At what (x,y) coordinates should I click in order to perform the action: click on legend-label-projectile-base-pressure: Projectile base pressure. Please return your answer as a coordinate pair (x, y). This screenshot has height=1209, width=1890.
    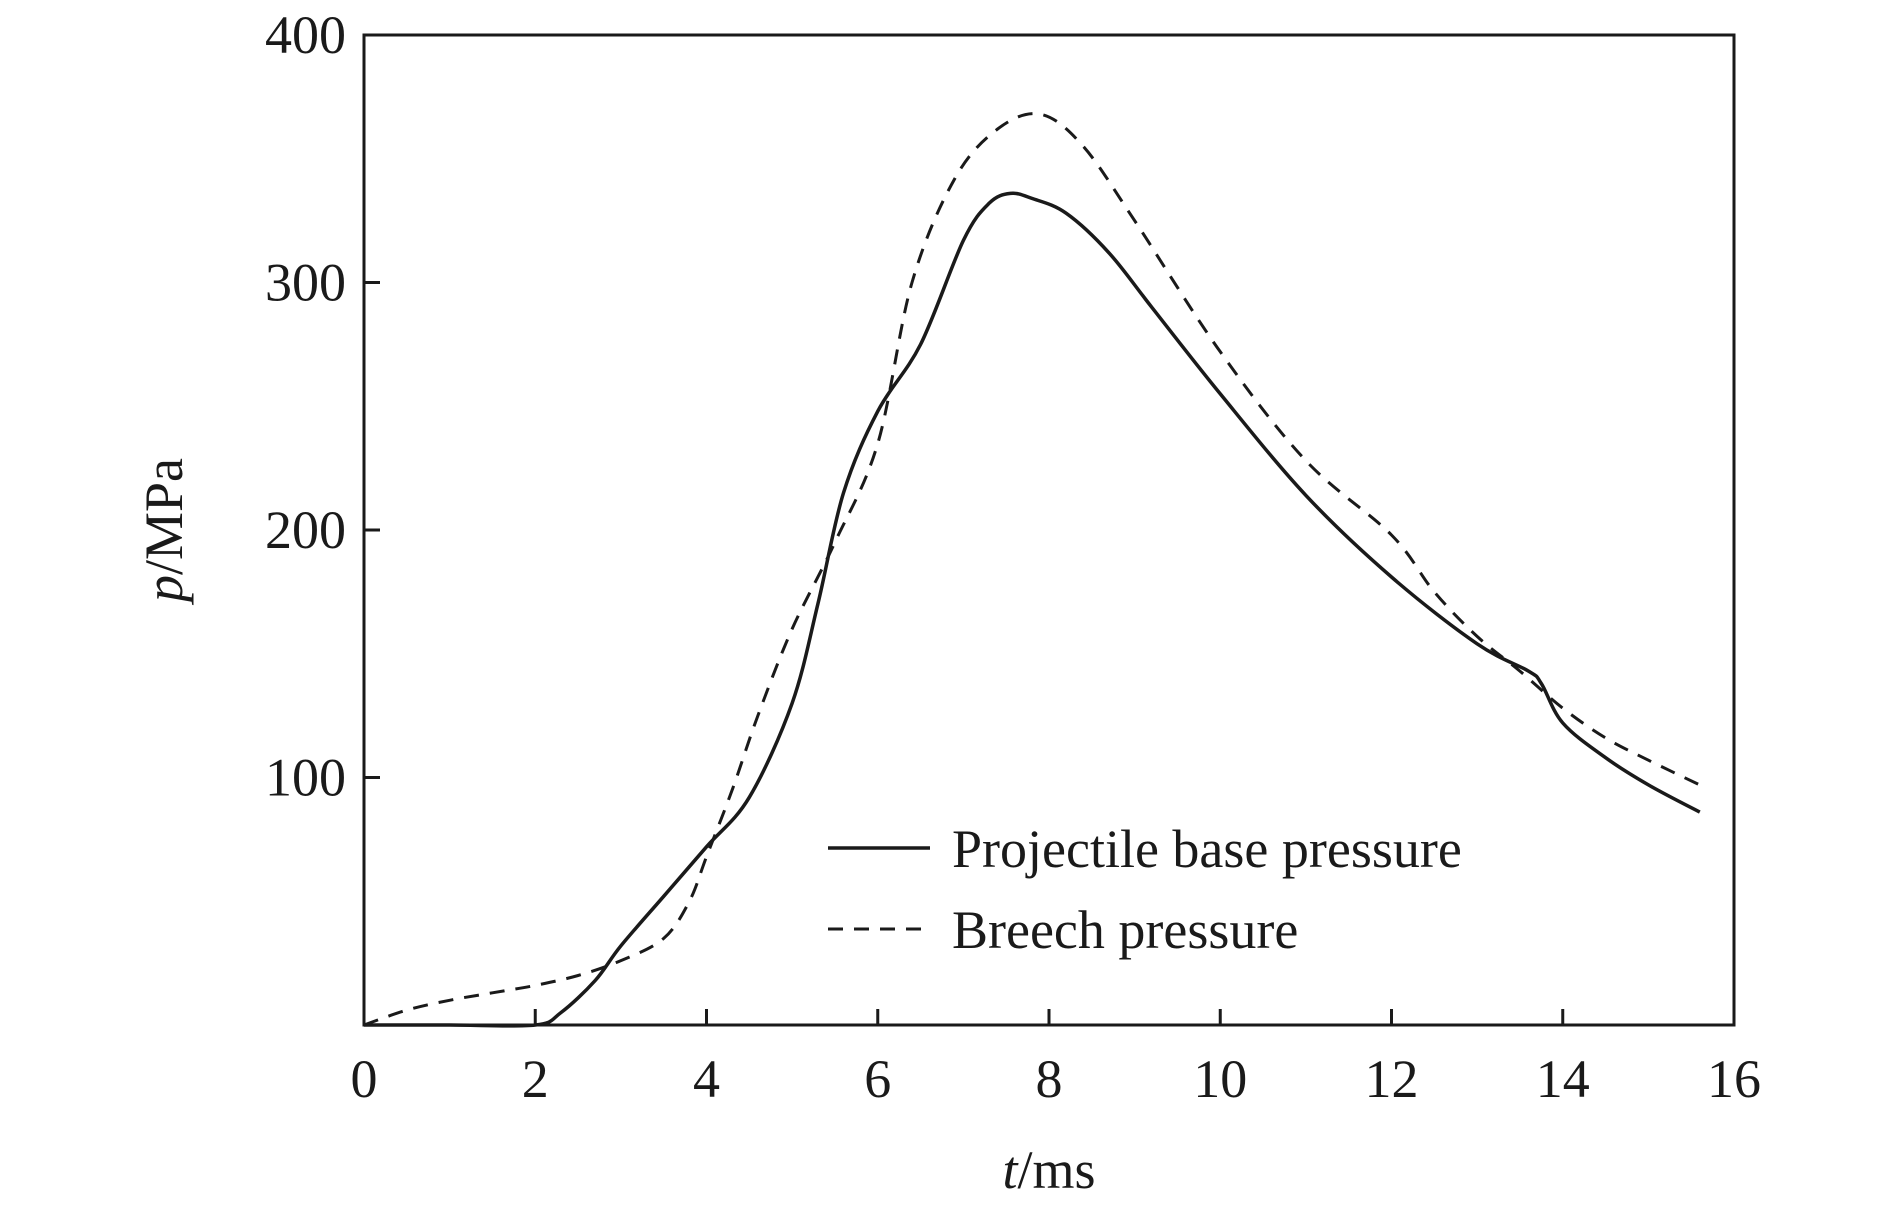
    Looking at the image, I should click on (1207, 849).